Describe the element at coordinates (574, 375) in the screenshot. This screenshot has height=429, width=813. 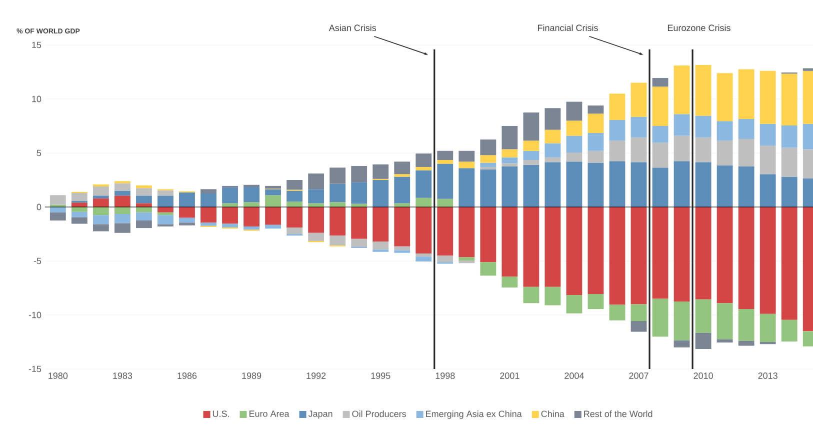
I see `x-tick-label: 2004` at that location.